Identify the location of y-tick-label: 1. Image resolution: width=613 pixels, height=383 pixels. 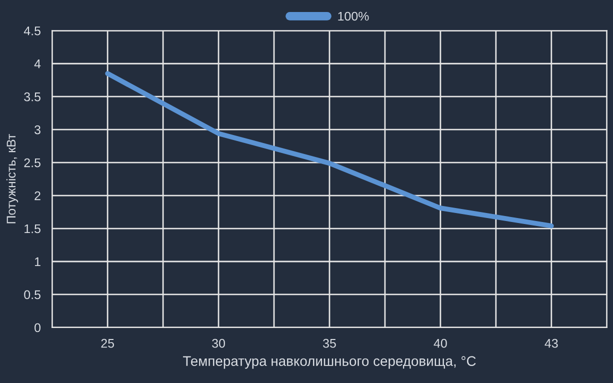
(37, 261).